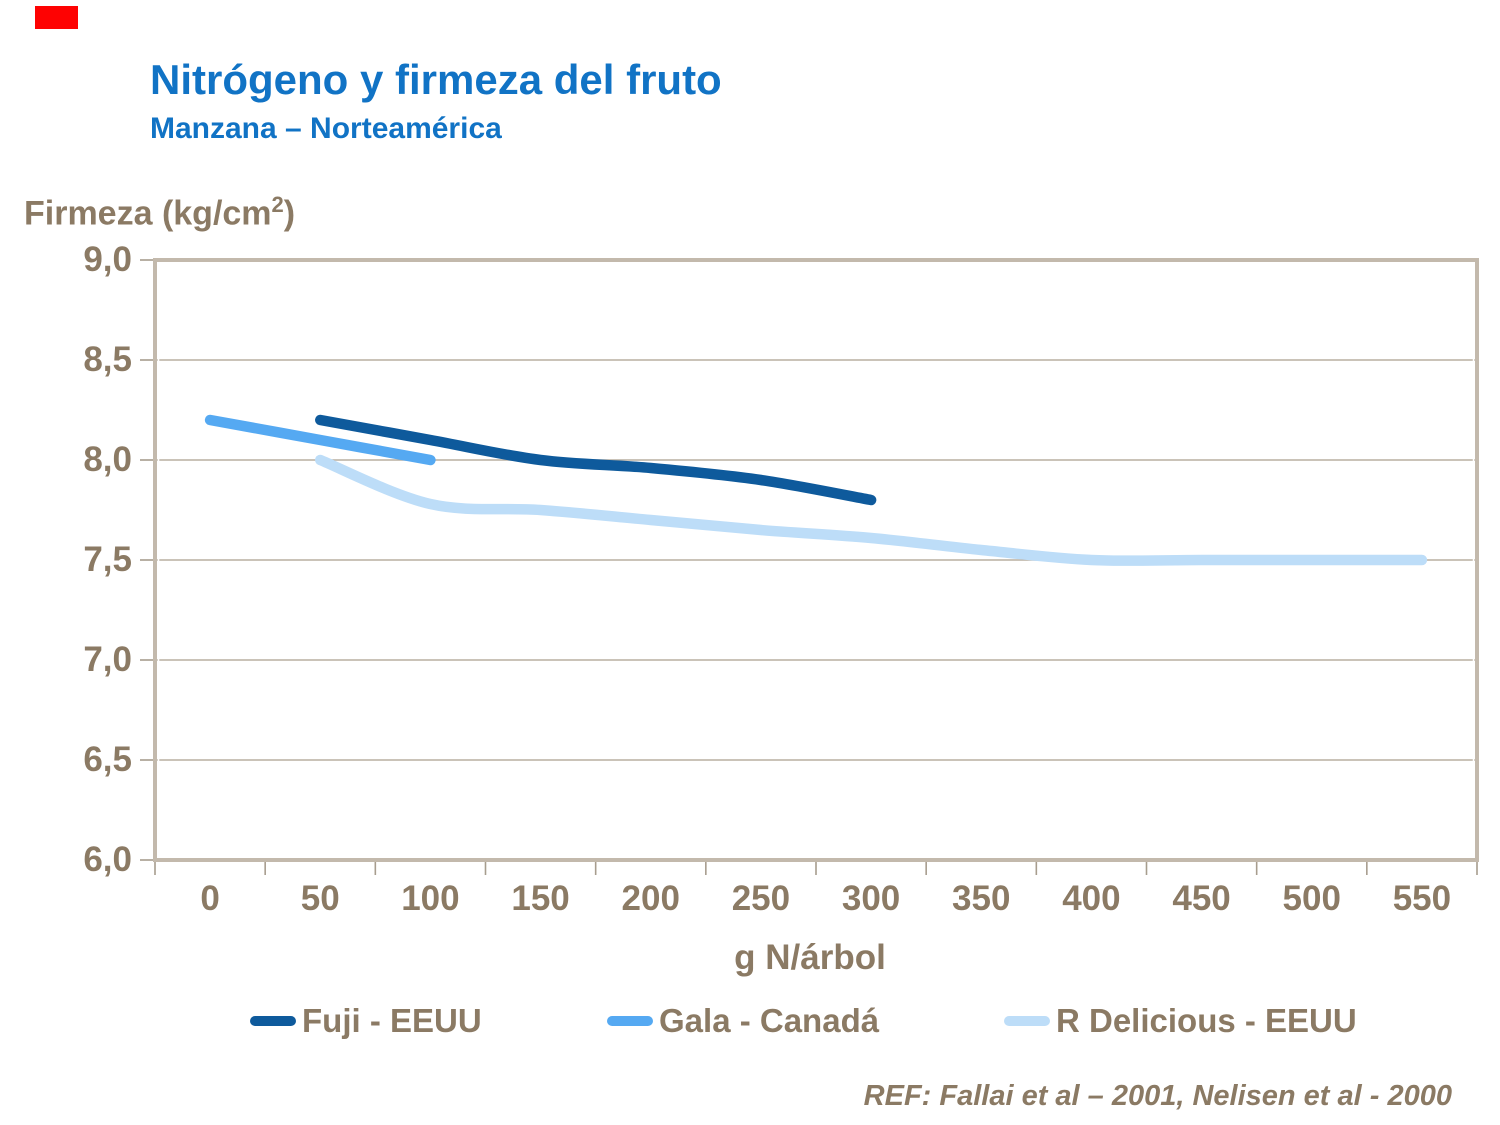 The image size is (1500, 1125). Describe the element at coordinates (769, 1020) in the screenshot. I see `legend-label-gala-canad-: Gala - Canadá` at that location.